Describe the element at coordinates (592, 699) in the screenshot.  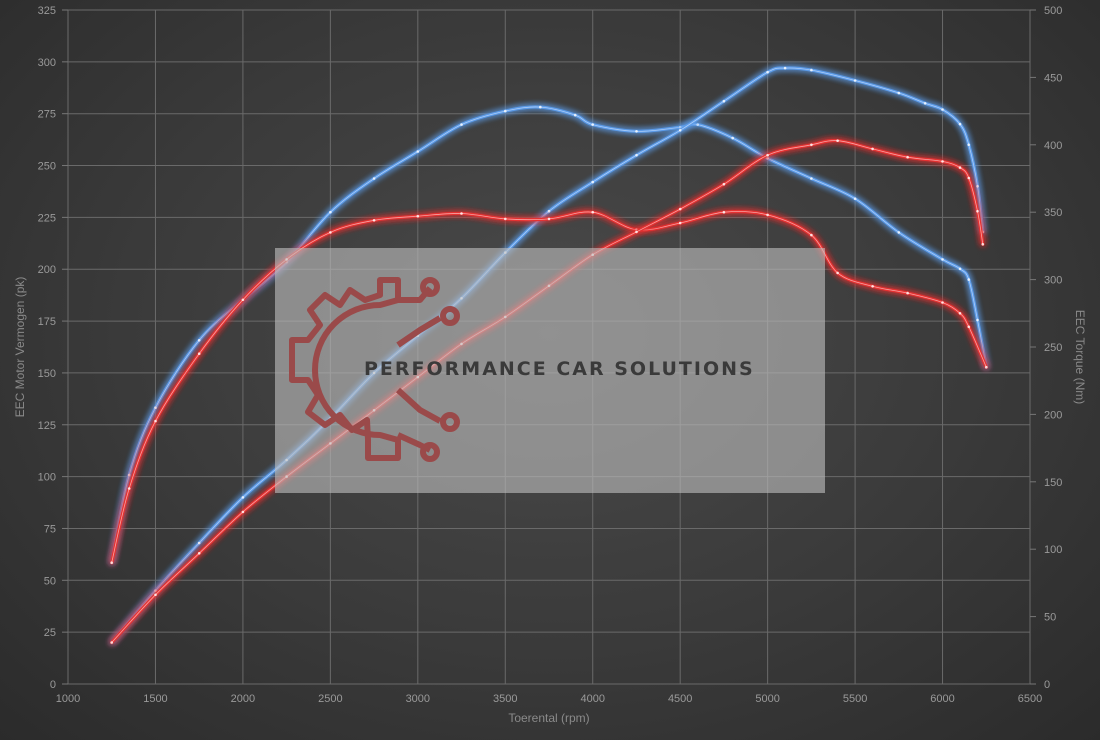
I see `x-tick-label: 4000` at that location.